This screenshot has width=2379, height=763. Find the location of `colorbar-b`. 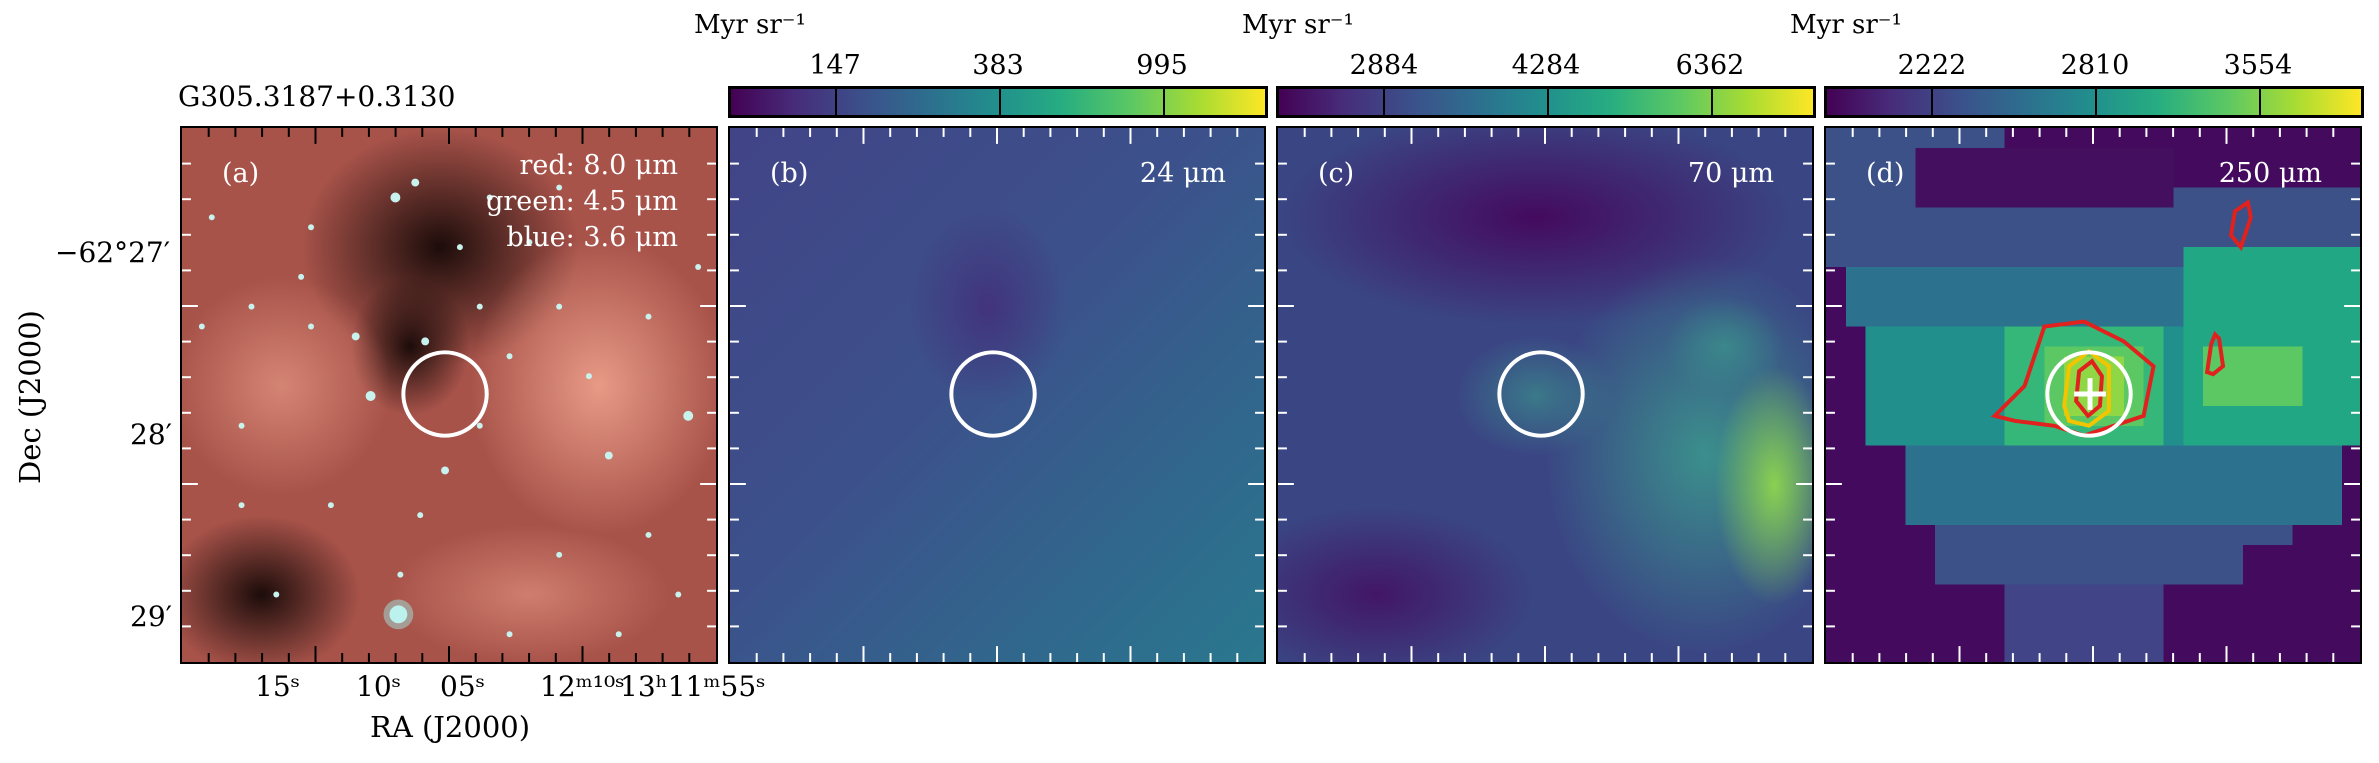

colorbar-b is located at coordinates (998, 102).